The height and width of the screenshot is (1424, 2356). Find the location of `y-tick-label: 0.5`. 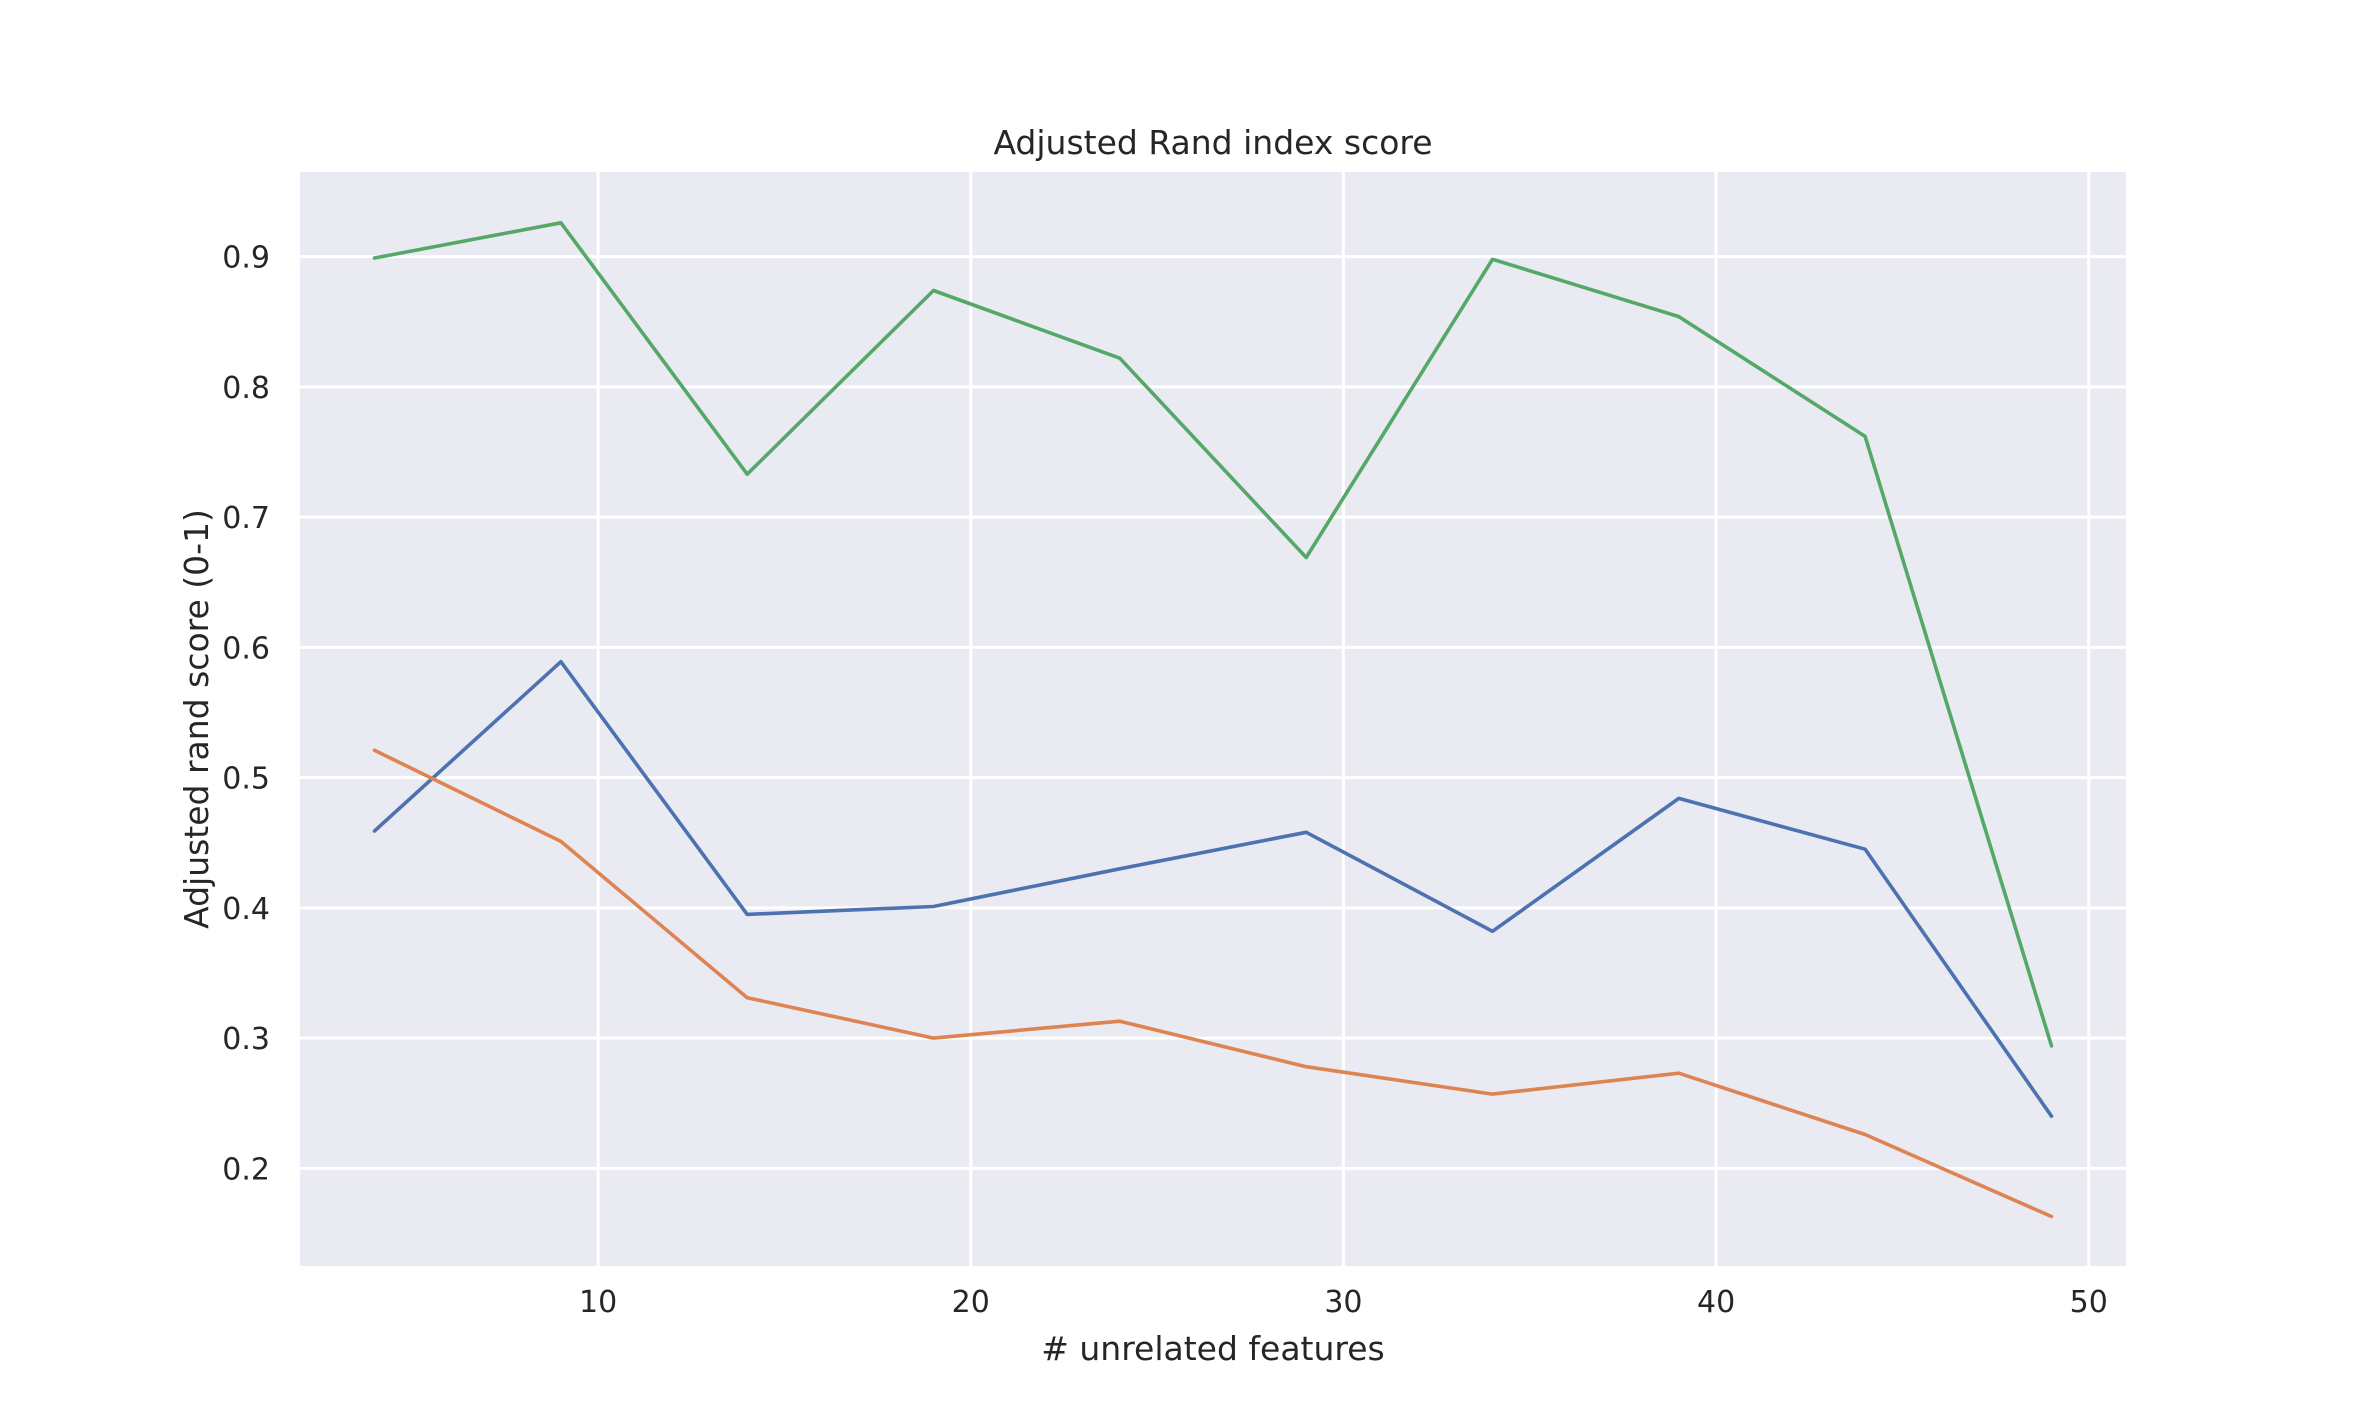

y-tick-label: 0.5 is located at coordinates (246, 779).